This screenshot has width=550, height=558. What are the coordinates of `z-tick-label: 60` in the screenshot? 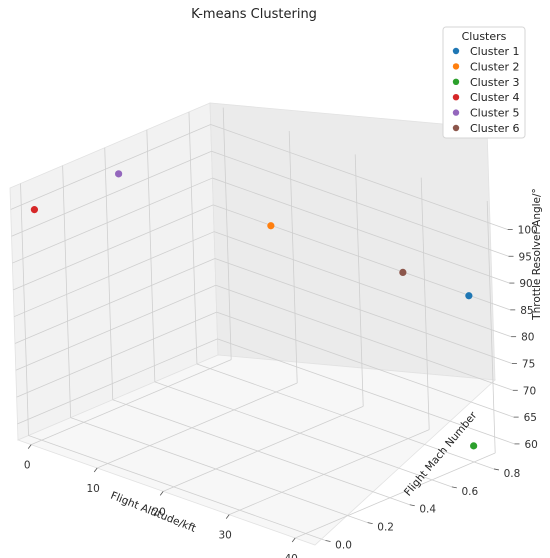 It's located at (530, 445).